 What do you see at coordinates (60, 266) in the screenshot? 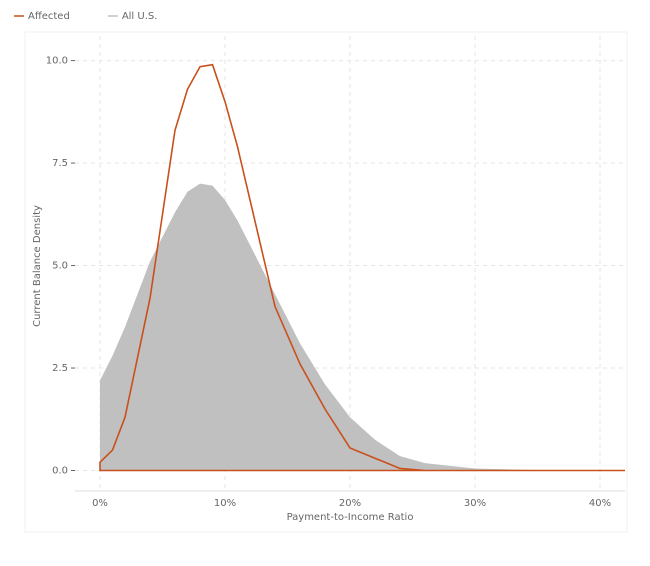
I see `y-tick-label: 5.0` at bounding box center [60, 266].